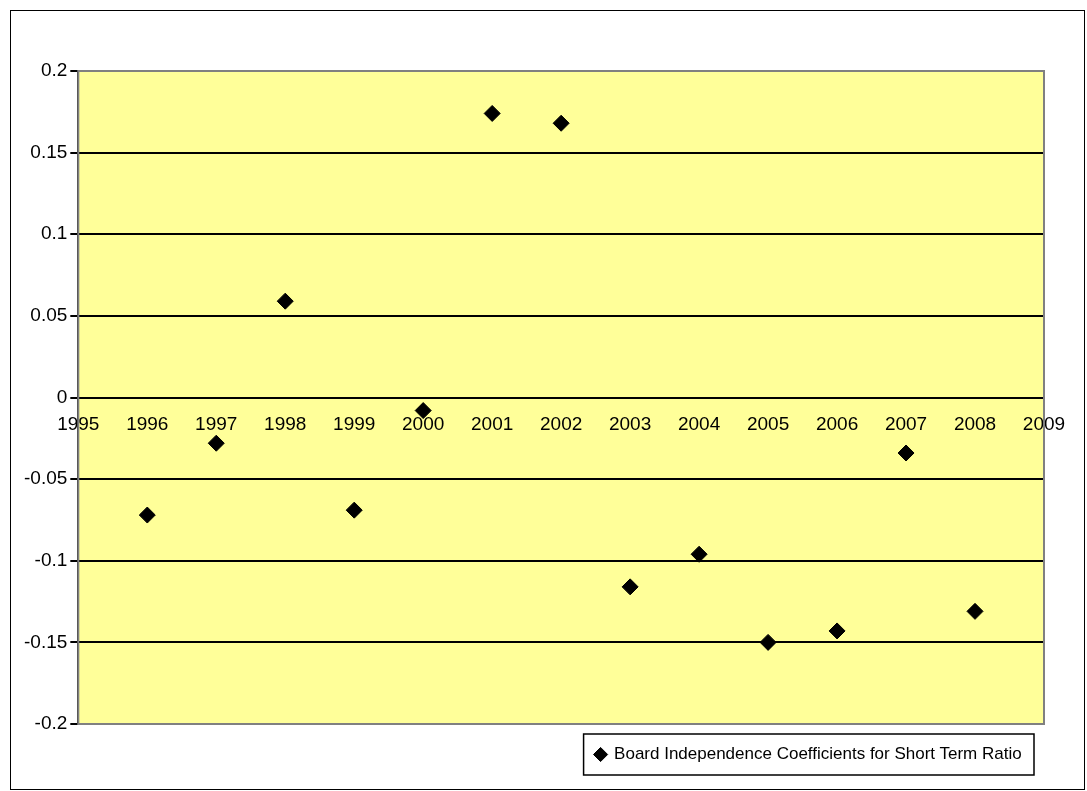 The image size is (1087, 791). What do you see at coordinates (62, 396) in the screenshot?
I see `y-tick-label: 0` at bounding box center [62, 396].